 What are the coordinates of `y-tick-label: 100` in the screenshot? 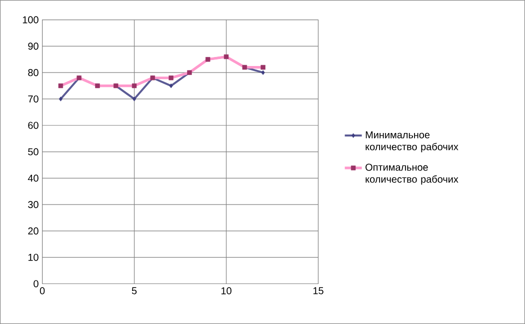 It's located at (30, 20).